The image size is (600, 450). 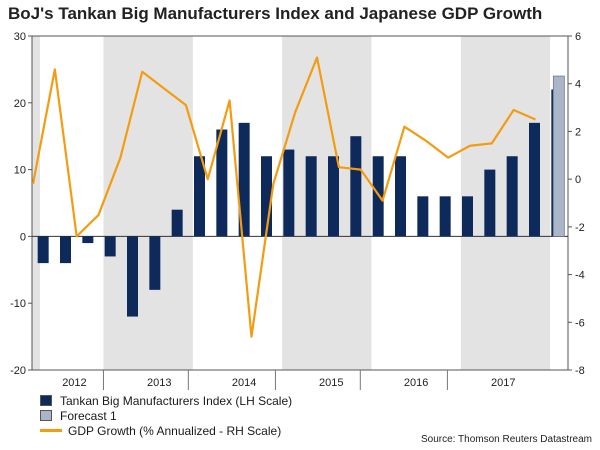 What do you see at coordinates (580, 228) in the screenshot?
I see `right-tick-label: -2` at bounding box center [580, 228].